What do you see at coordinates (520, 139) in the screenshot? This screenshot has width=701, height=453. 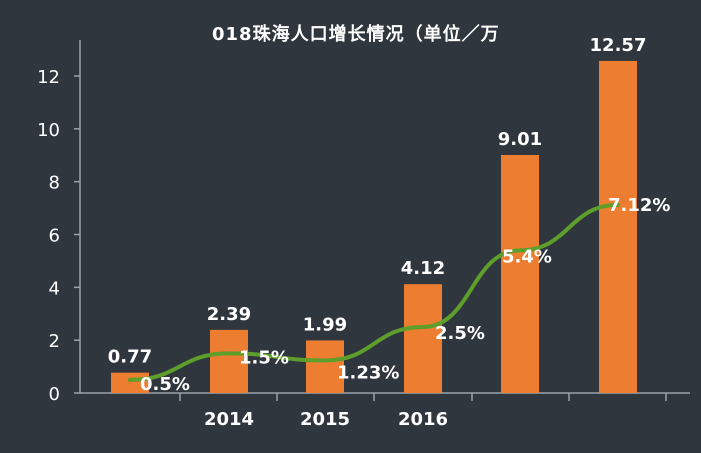 I see `bar-value-label: 9.01` at bounding box center [520, 139].